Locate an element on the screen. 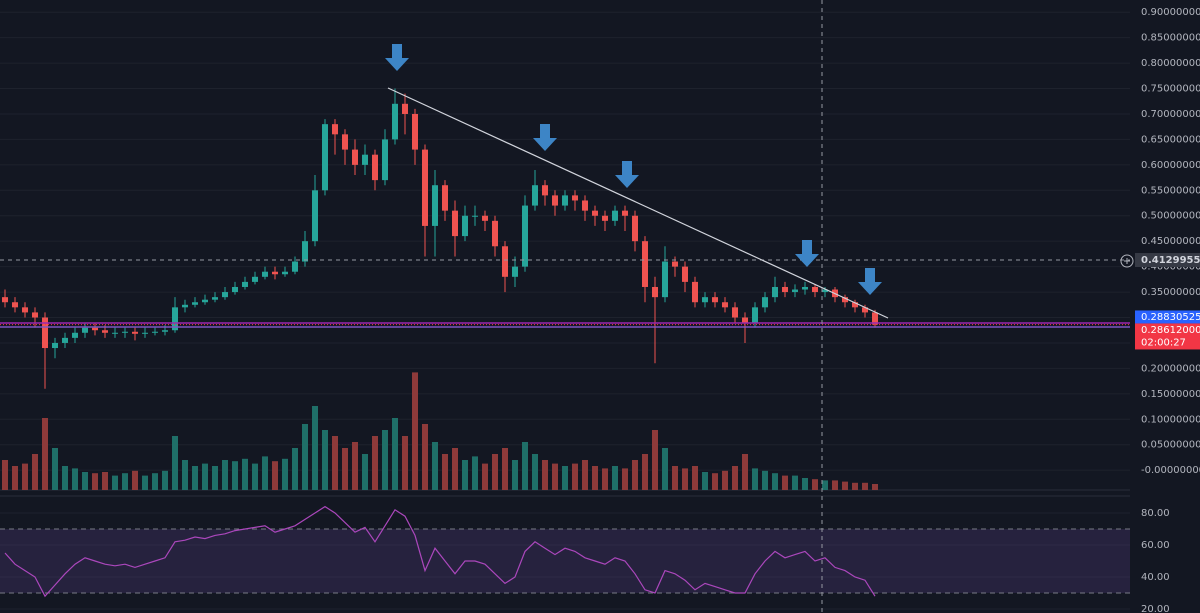 The height and width of the screenshot is (613, 1200). y-tick-label: 0.55000000 is located at coordinates (1170, 190).